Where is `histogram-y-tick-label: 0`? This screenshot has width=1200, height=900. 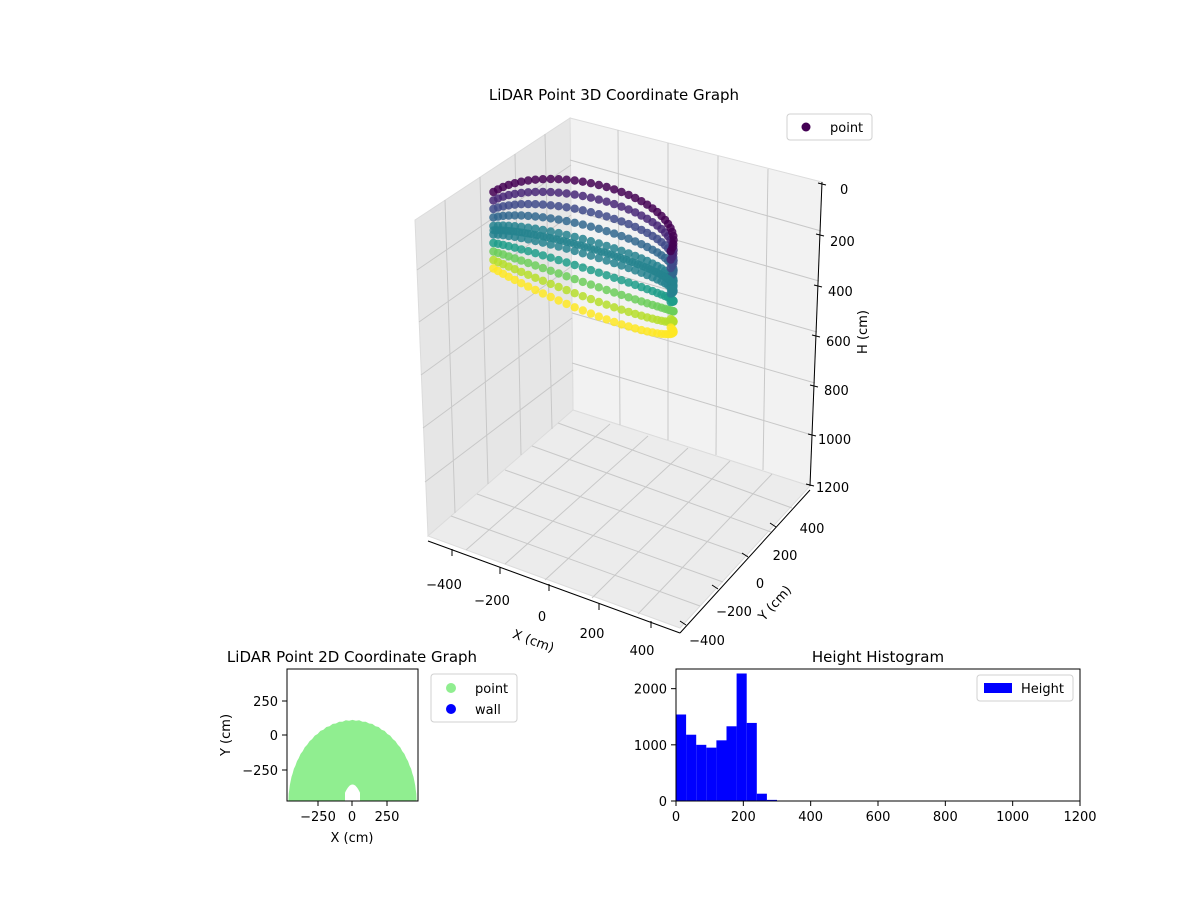 histogram-y-tick-label: 0 is located at coordinates (663, 802).